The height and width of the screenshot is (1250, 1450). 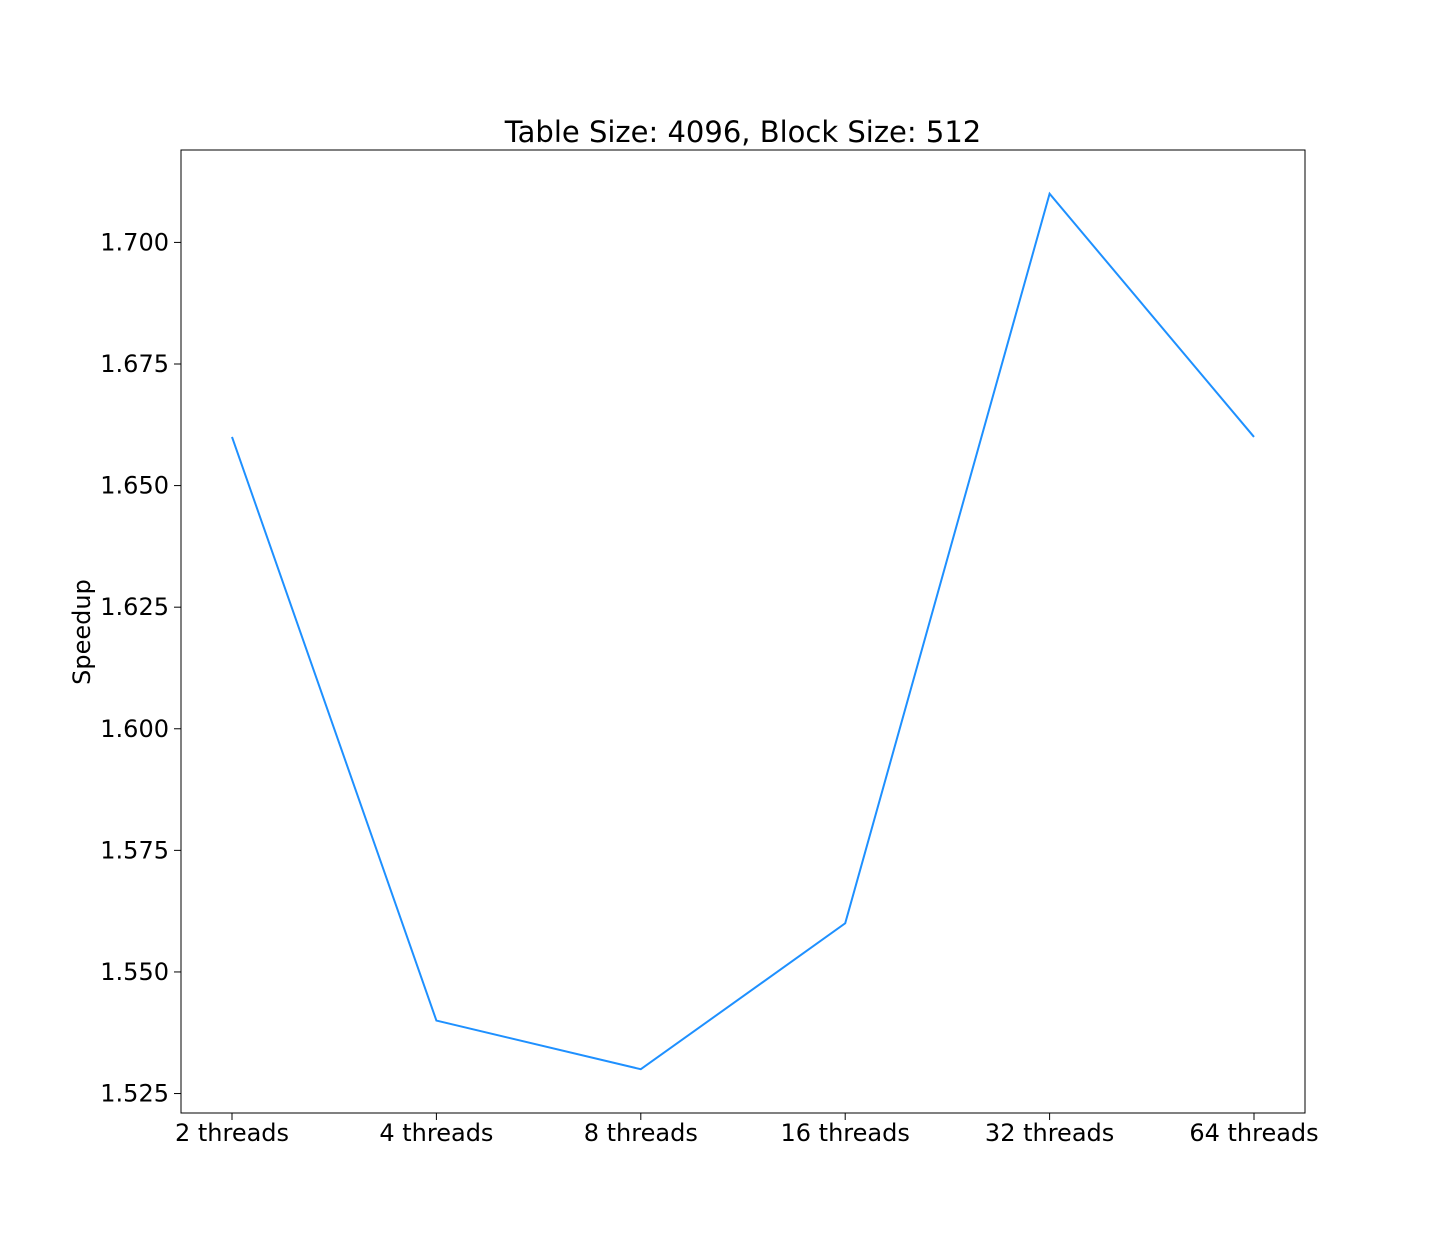 I want to click on x-tick-label: 16 threads, so click(x=845, y=1133).